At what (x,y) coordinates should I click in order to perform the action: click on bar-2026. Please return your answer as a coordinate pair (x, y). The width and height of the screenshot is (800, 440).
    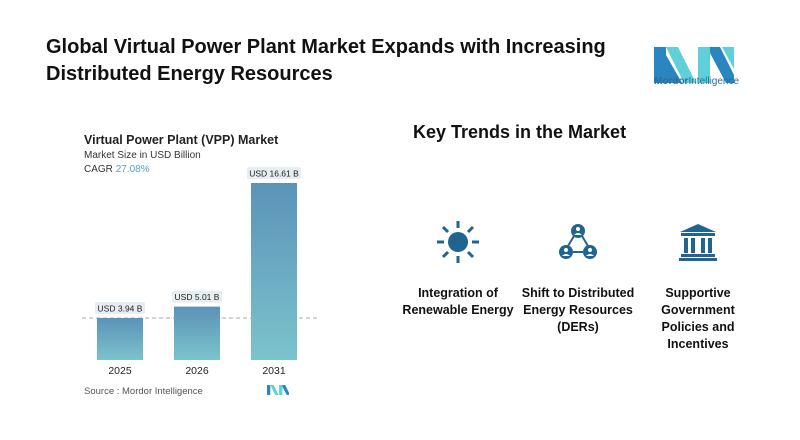
    Looking at the image, I should click on (197, 333).